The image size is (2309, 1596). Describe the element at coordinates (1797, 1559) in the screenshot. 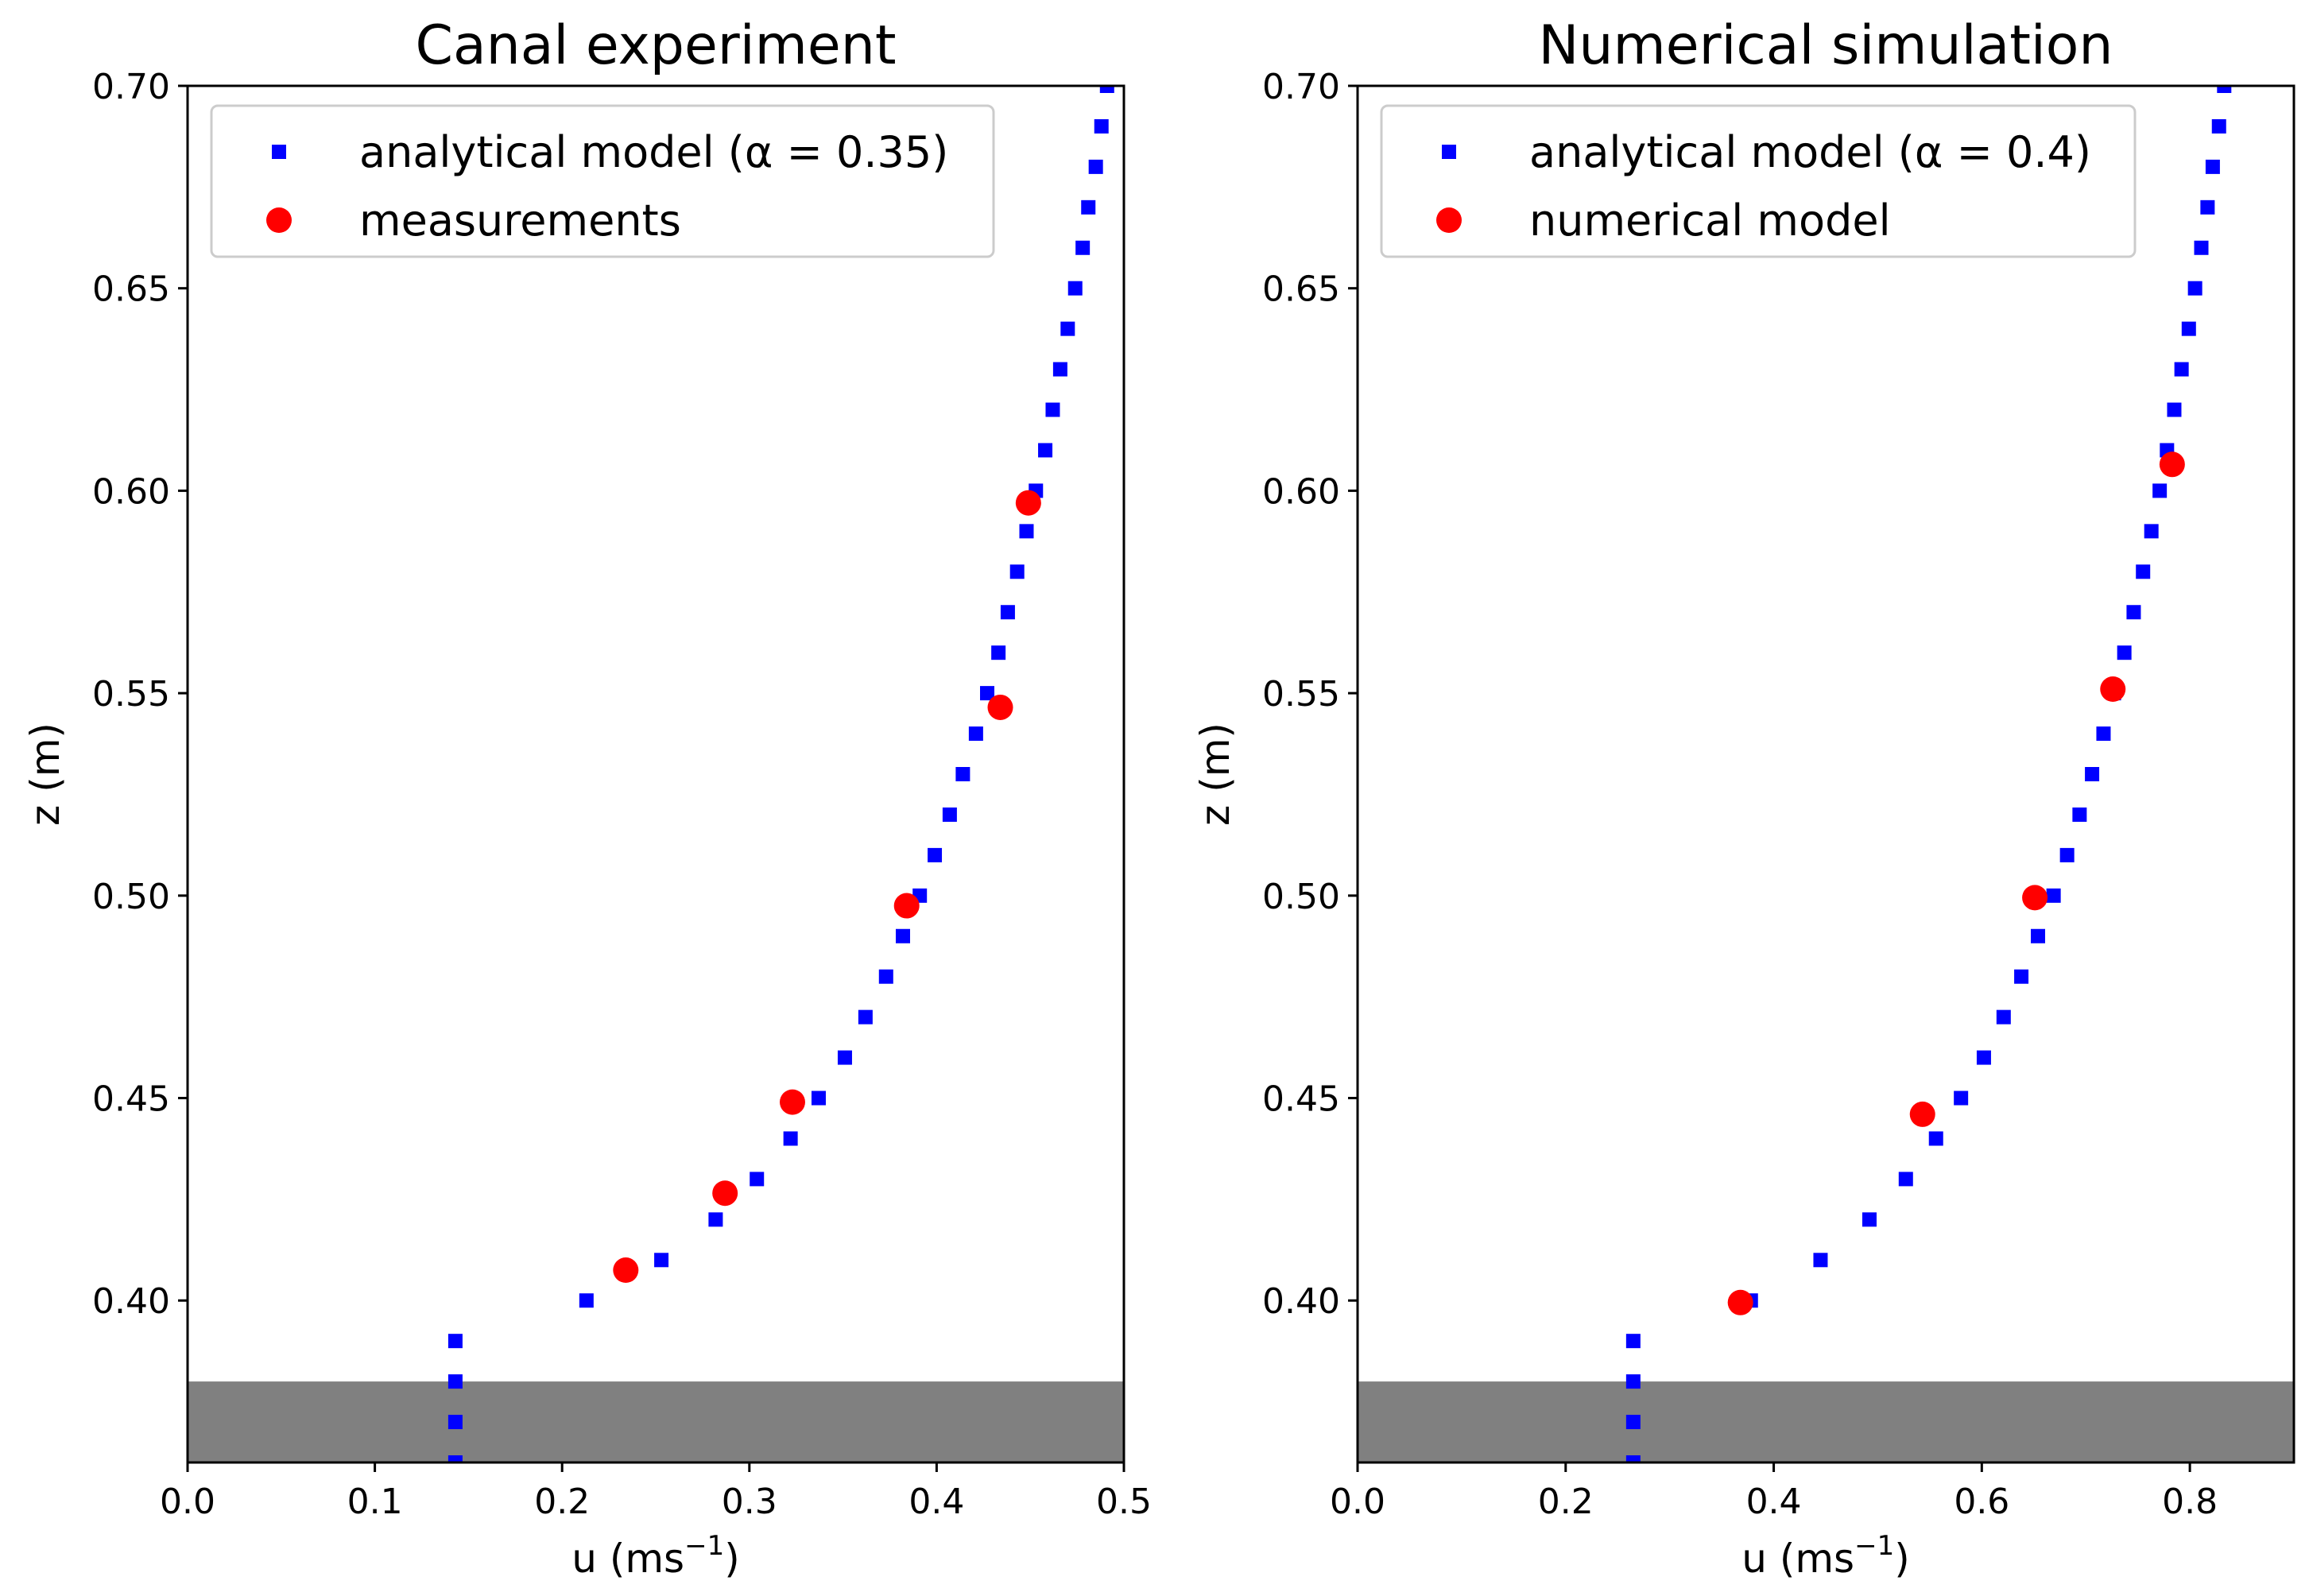

I see `x-axis-label-base: u (ms` at that location.